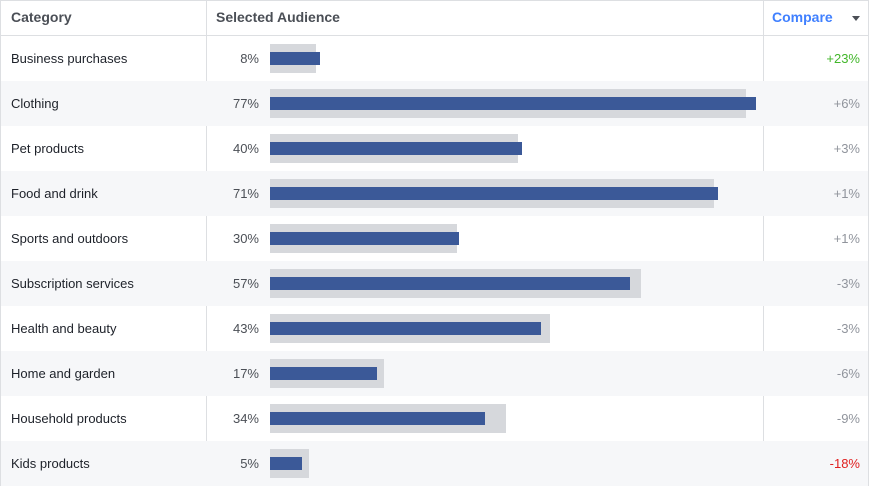 Image resolution: width=871 pixels, height=488 pixels. Describe the element at coordinates (249, 463) in the screenshot. I see `audience-percent: 5%` at that location.